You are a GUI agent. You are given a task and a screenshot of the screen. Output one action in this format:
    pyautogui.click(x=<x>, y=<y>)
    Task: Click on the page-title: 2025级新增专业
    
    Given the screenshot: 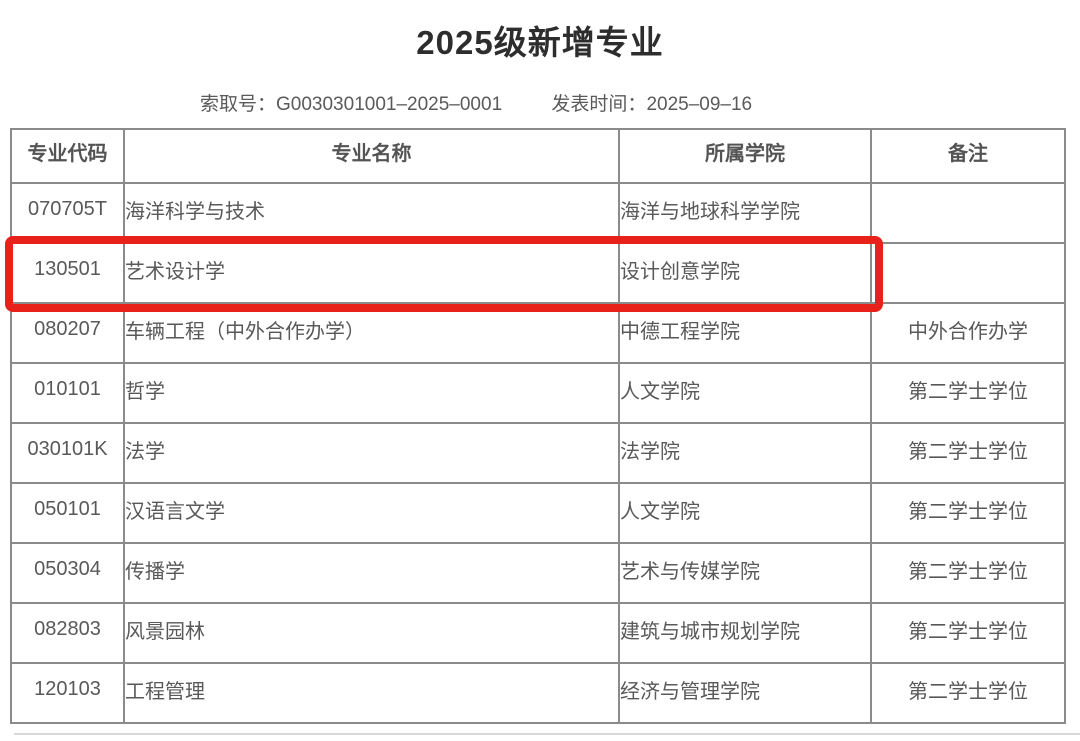 What is the action you would take?
    pyautogui.click(x=540, y=42)
    